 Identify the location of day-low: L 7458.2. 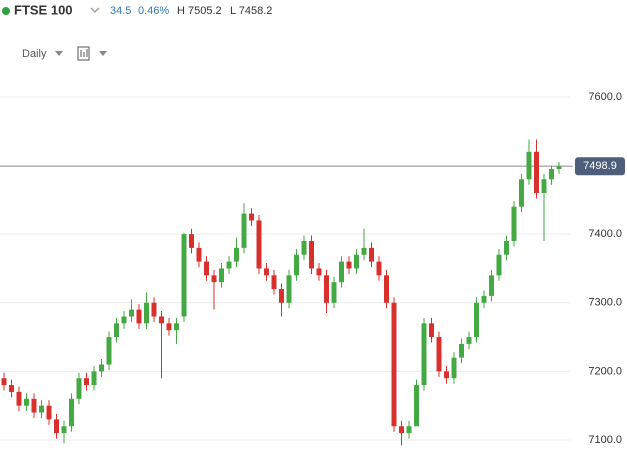
(251, 11).